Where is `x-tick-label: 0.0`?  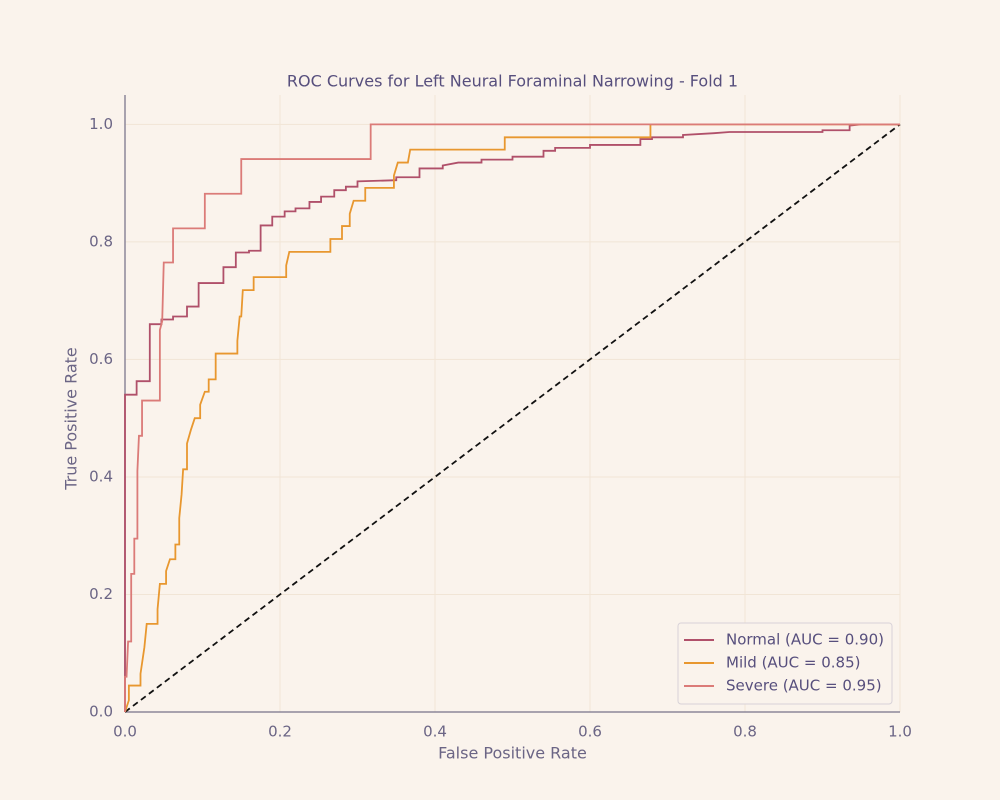 x-tick-label: 0.0 is located at coordinates (125, 732).